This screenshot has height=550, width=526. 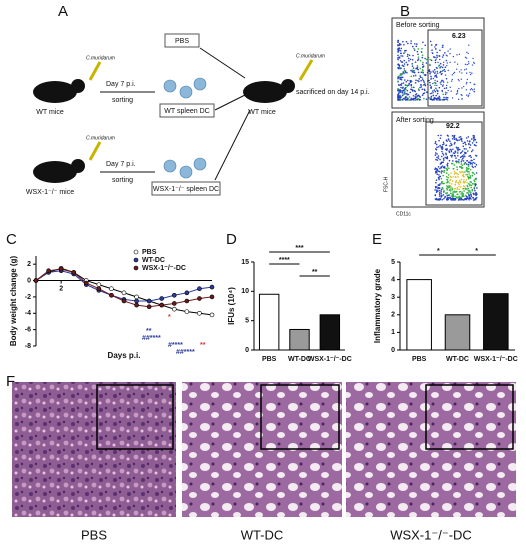 What do you see at coordinates (393, 279) in the screenshot?
I see `y-tick-label: 4` at bounding box center [393, 279].